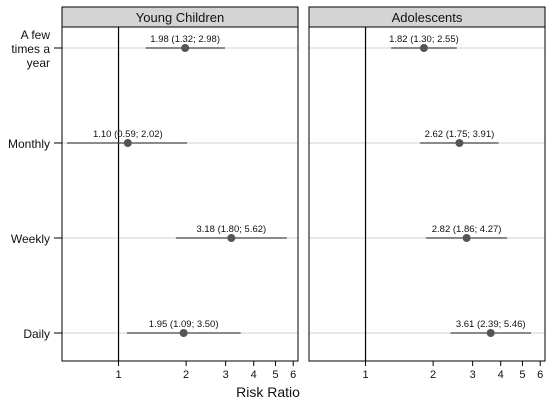 The image size is (550, 404). Describe the element at coordinates (29, 144) in the screenshot. I see `y-category-label: Monthly` at that location.